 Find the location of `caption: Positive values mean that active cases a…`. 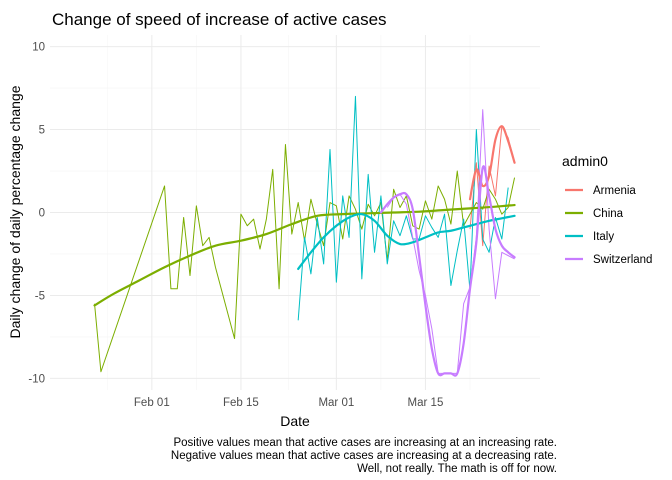

caption: Positive values mean that active cases a… is located at coordinates (364, 456).